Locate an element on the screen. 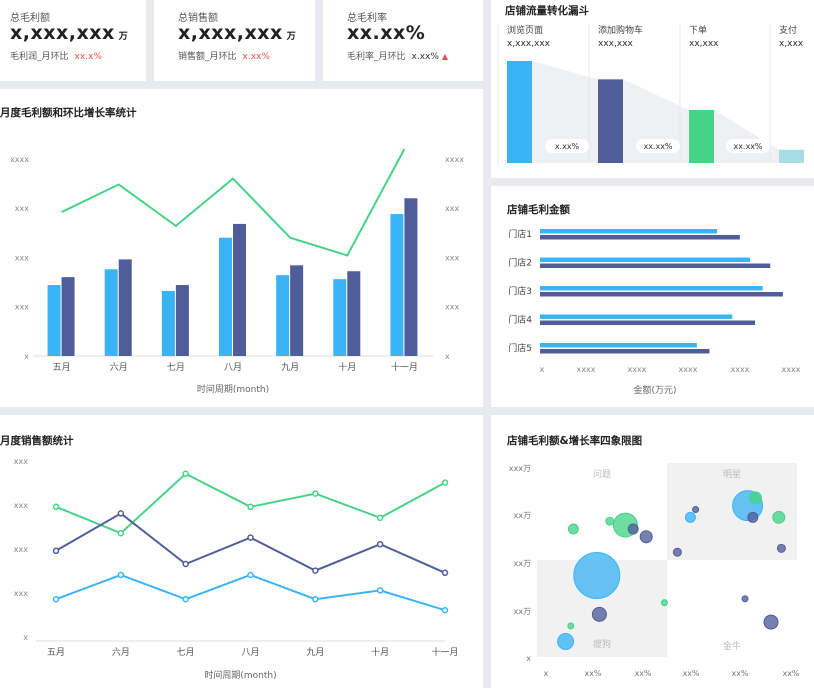 This screenshot has height=688, width=814. quadrant-label: 瘦狗 is located at coordinates (602, 644).